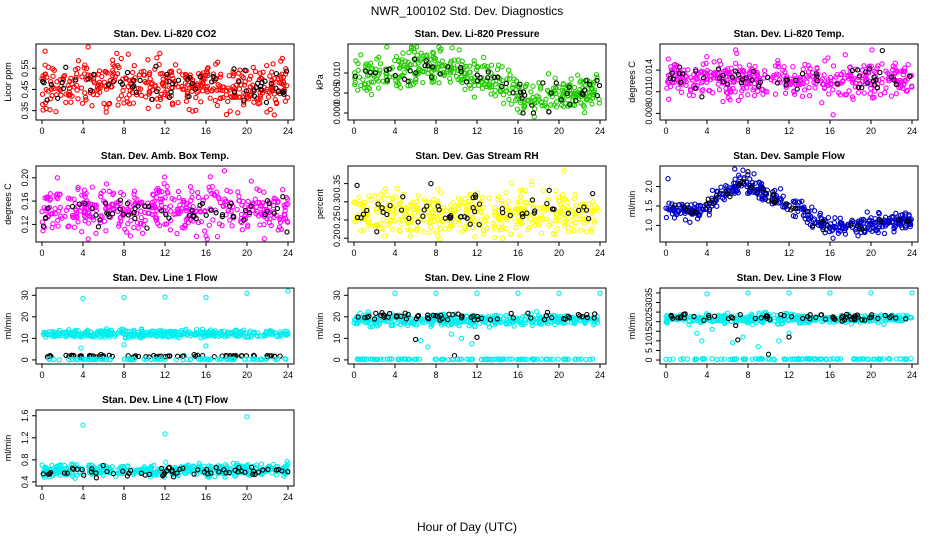 The image size is (936, 540). What do you see at coordinates (25, 295) in the screenshot?
I see `y-tick-label: 30` at bounding box center [25, 295].